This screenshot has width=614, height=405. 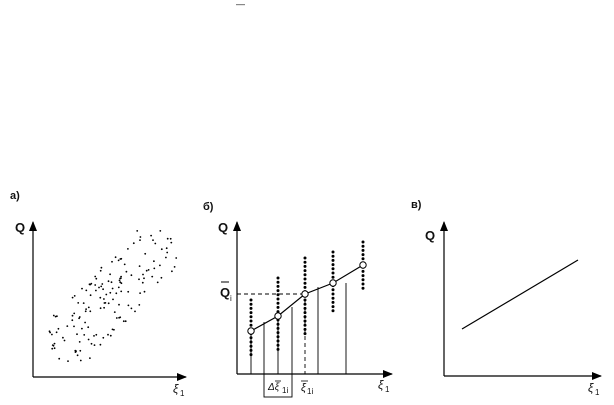 What do you see at coordinates (208, 207) in the screenshot?
I see `panel-b-label: б)` at bounding box center [208, 207].